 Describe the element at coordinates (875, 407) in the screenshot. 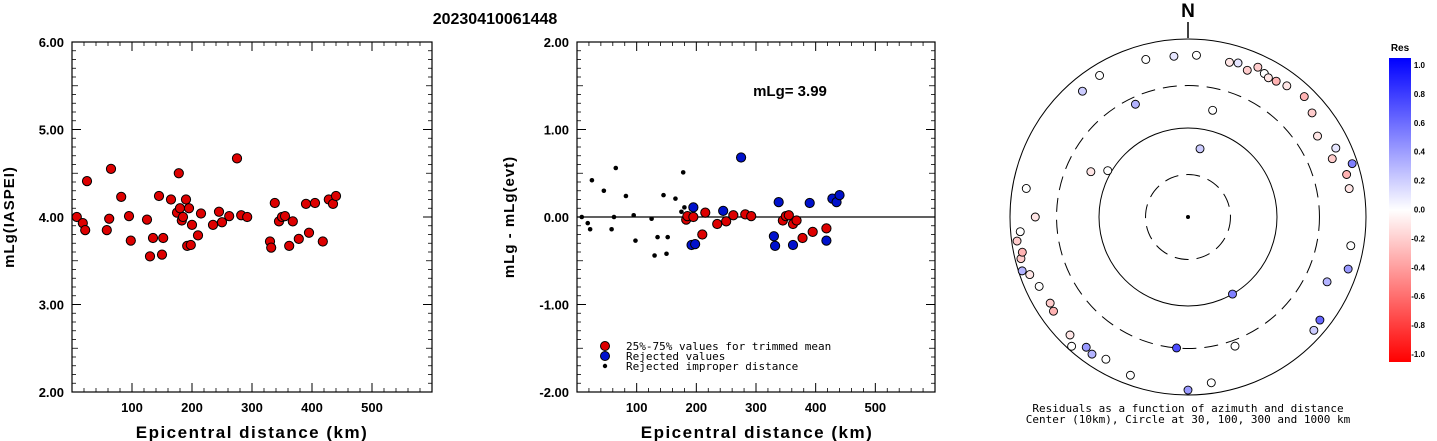

I see `right-x-tick-label: 500` at that location.